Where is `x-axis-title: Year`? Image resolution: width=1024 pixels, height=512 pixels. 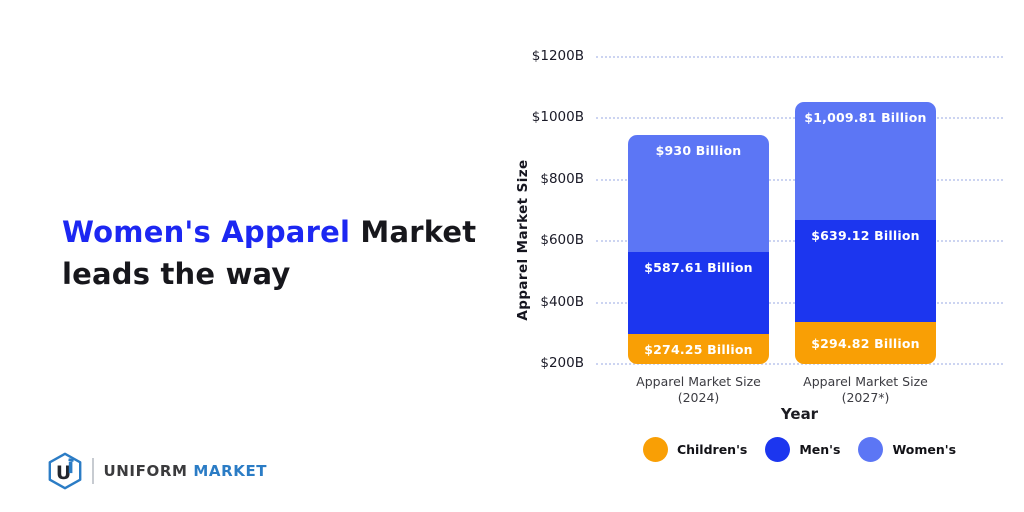 x-axis-title: Year is located at coordinates (799, 414).